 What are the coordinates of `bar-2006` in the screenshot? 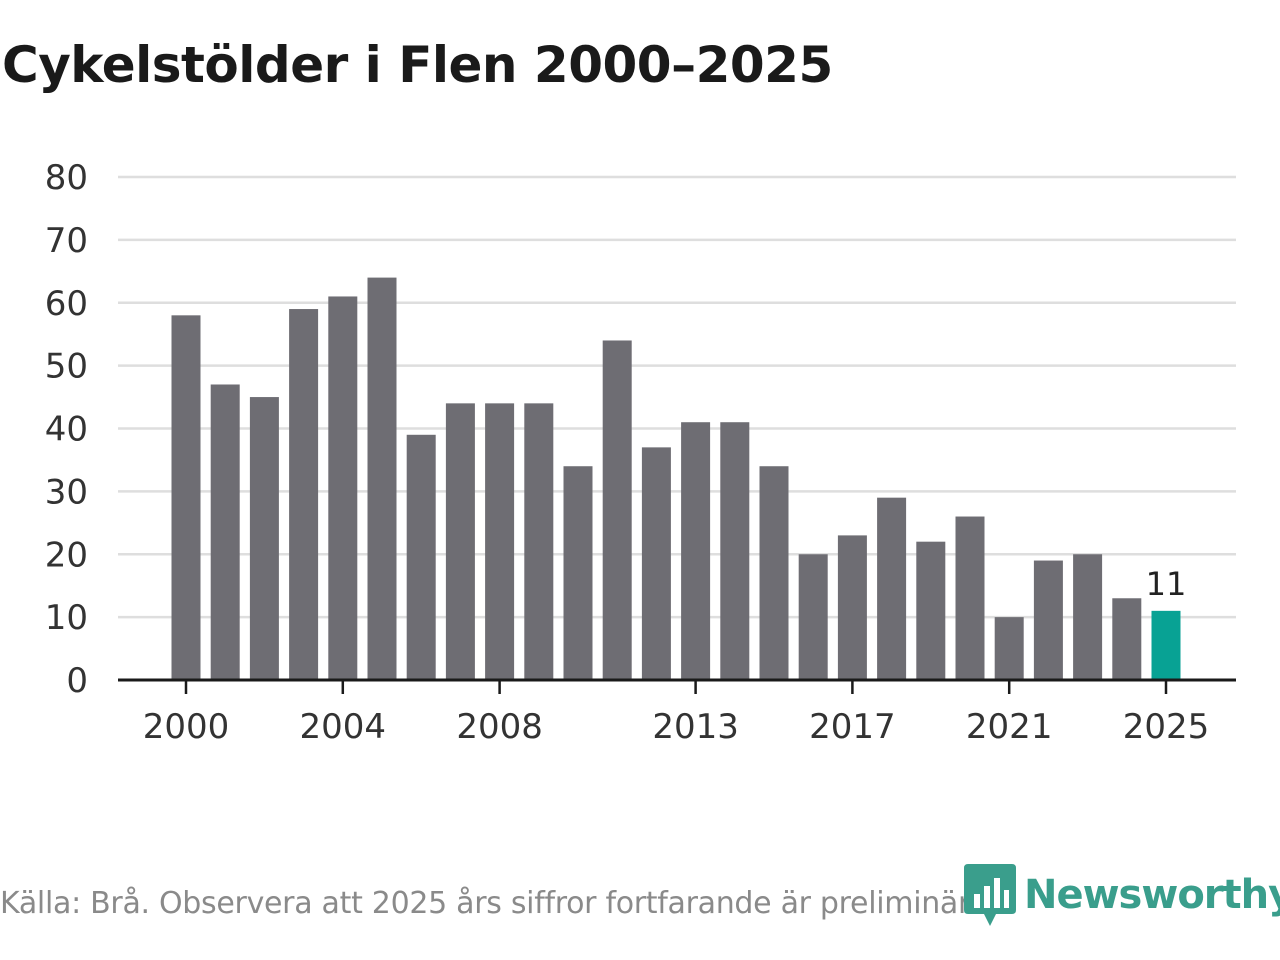 It's located at (421, 557).